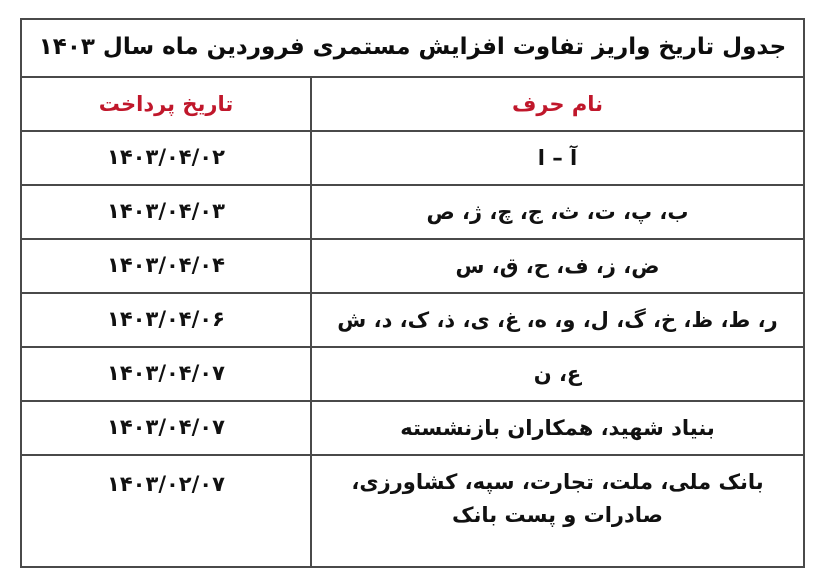 This screenshot has width=827, height=576. I want to click on cell-letter: آ – ا, so click(557, 158).